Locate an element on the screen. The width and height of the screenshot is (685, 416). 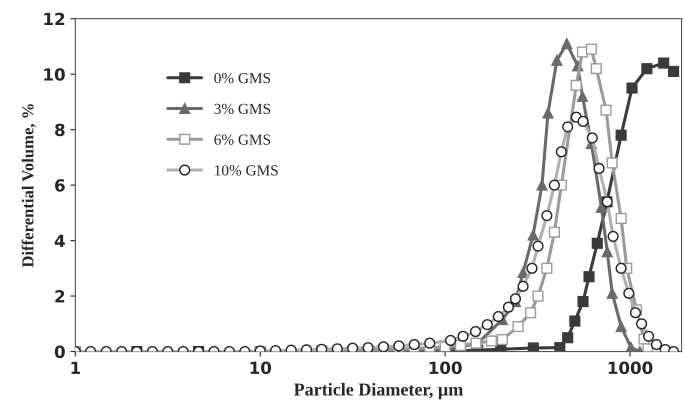
x-axis-title: Particle Diameter, µm is located at coordinates (378, 391).